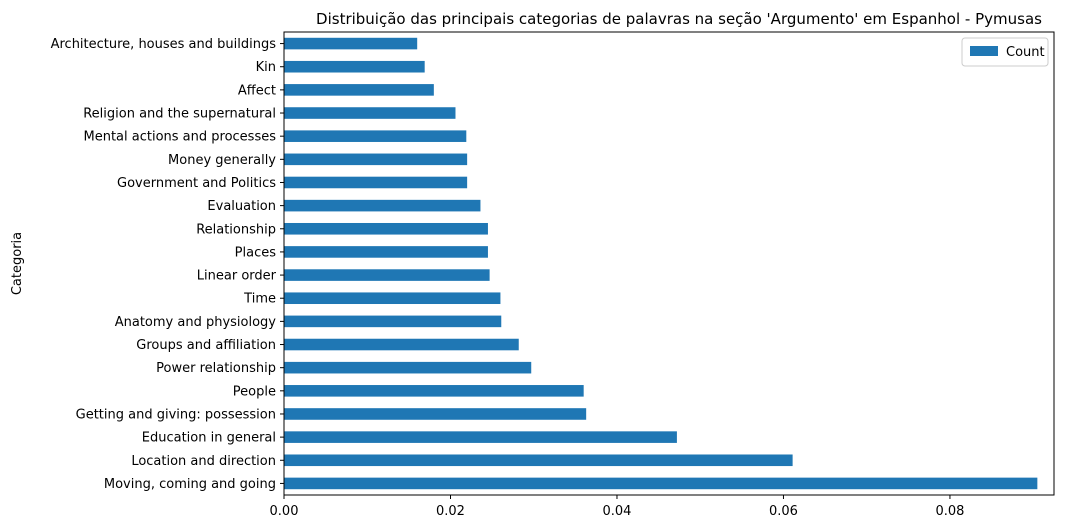  I want to click on x-tick-label: 0.04, so click(616, 511).